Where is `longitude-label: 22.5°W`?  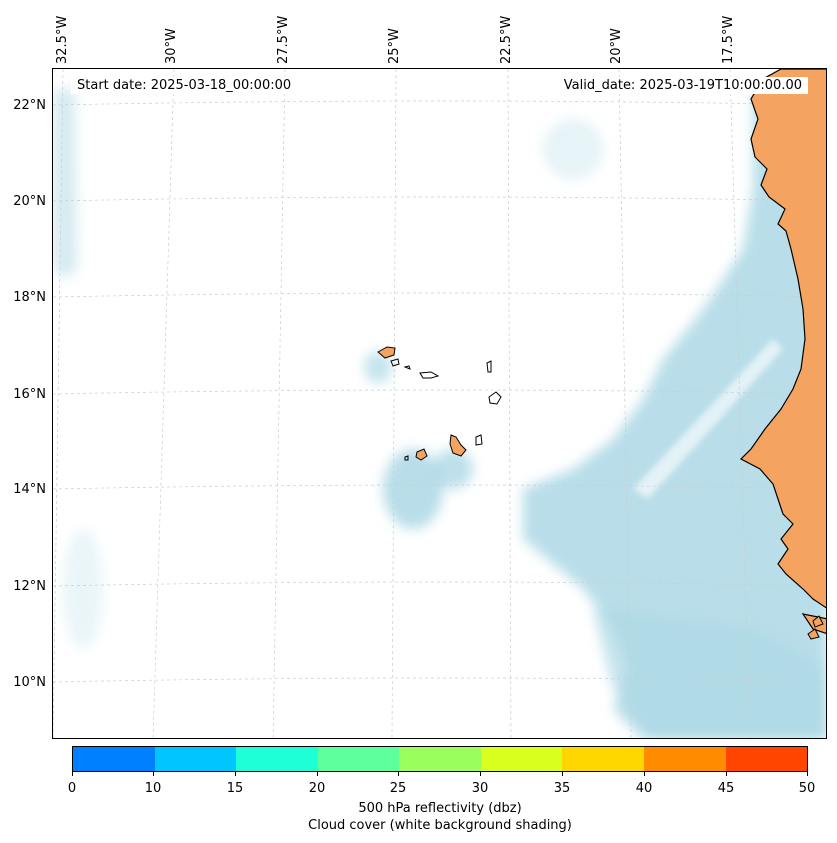 longitude-label: 22.5°W is located at coordinates (506, 39).